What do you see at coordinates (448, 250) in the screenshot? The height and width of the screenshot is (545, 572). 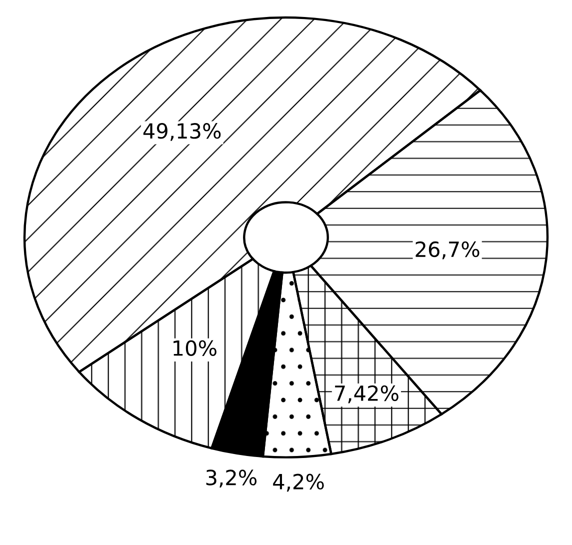 I see `data-label: 26,7%` at bounding box center [448, 250].